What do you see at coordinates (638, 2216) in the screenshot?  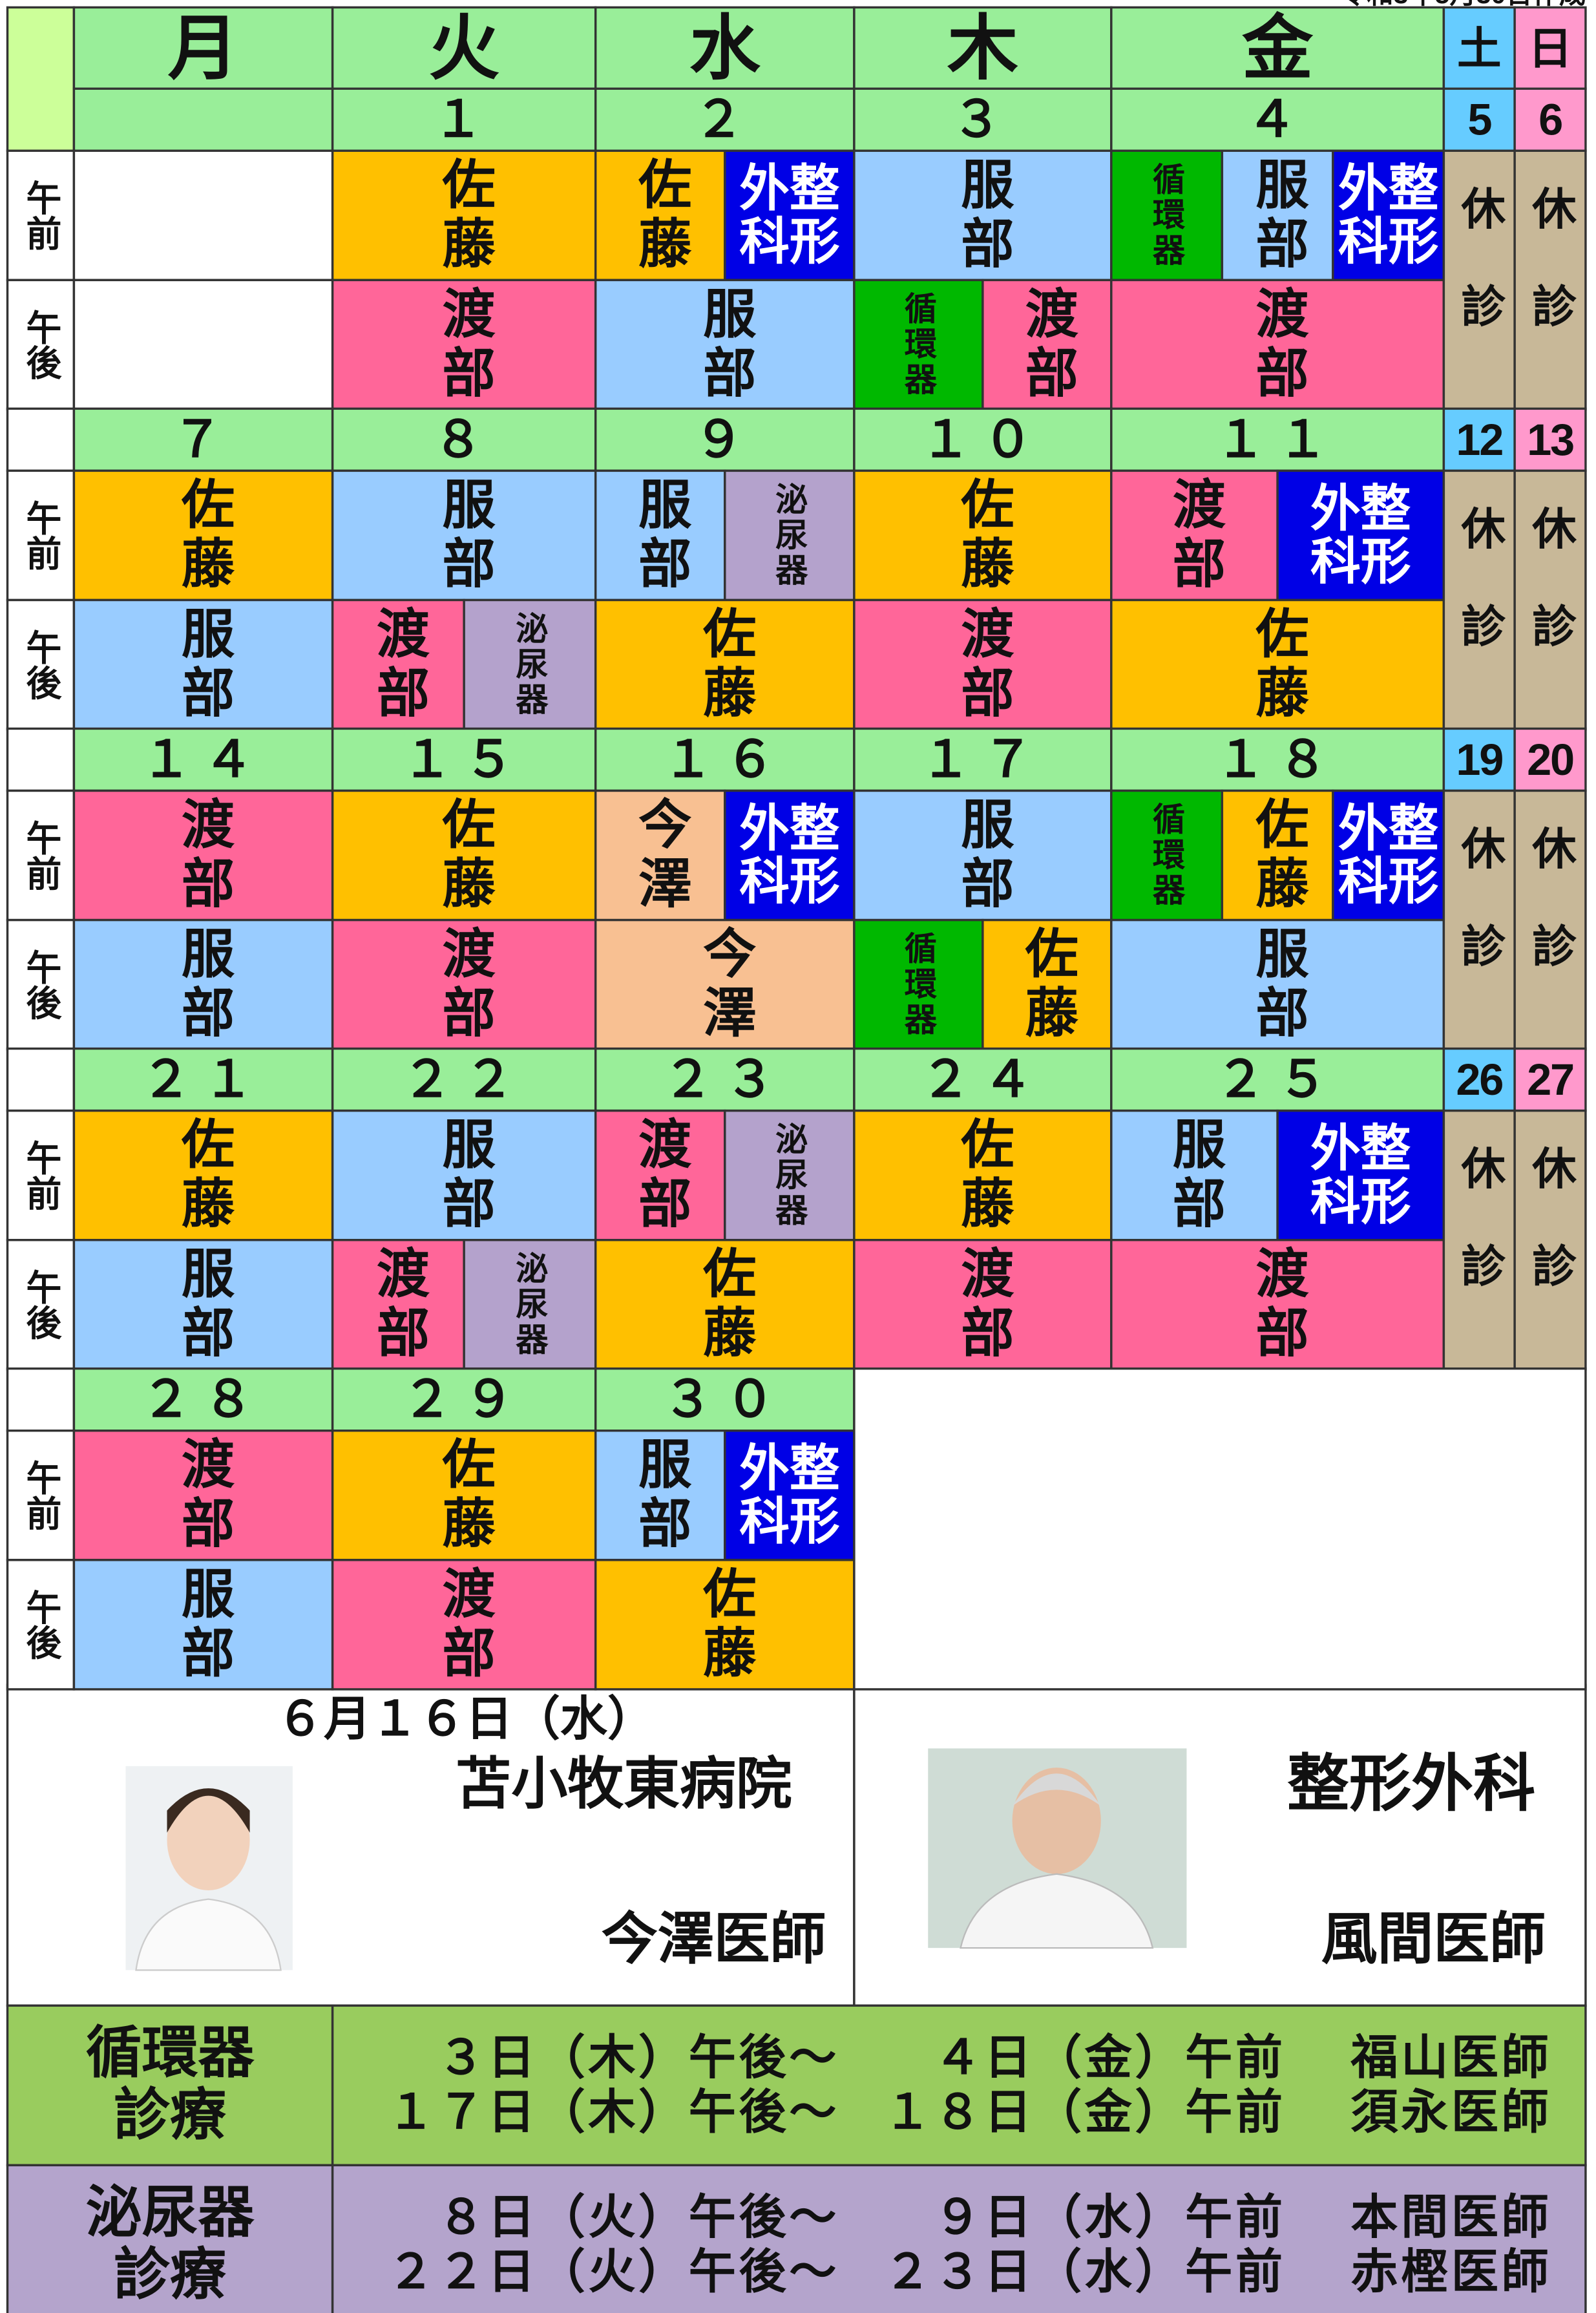 I see `specialty-text: ８日（火）午後～` at bounding box center [638, 2216].